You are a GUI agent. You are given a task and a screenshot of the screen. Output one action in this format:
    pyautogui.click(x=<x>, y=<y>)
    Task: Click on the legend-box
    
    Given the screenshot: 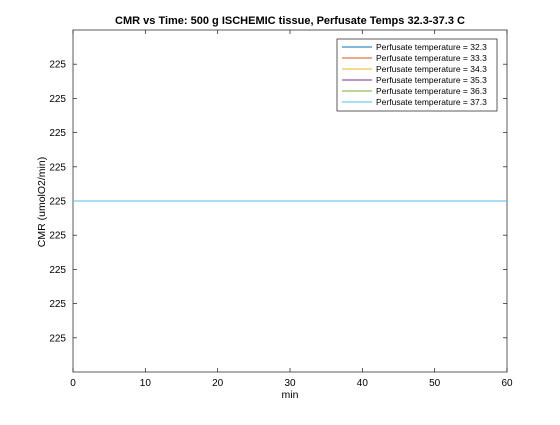 What is the action you would take?
    pyautogui.click(x=417, y=75)
    